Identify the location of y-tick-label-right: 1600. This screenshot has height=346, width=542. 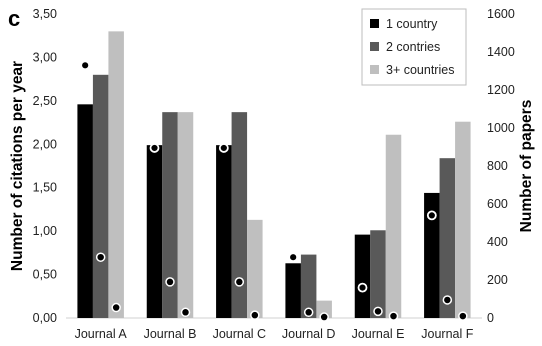
(501, 14).